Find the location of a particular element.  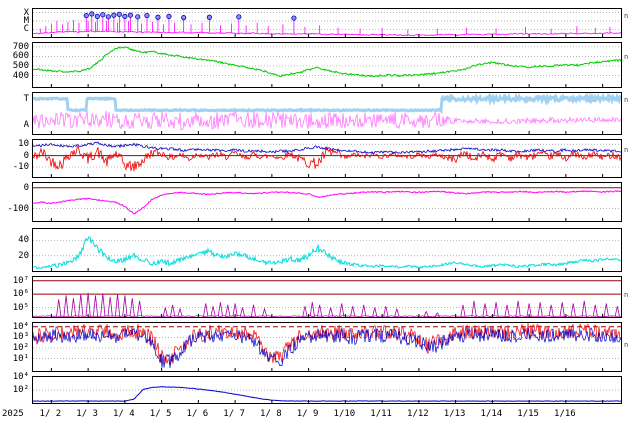

x-axis-year-label: 2025 is located at coordinates (13, 414).